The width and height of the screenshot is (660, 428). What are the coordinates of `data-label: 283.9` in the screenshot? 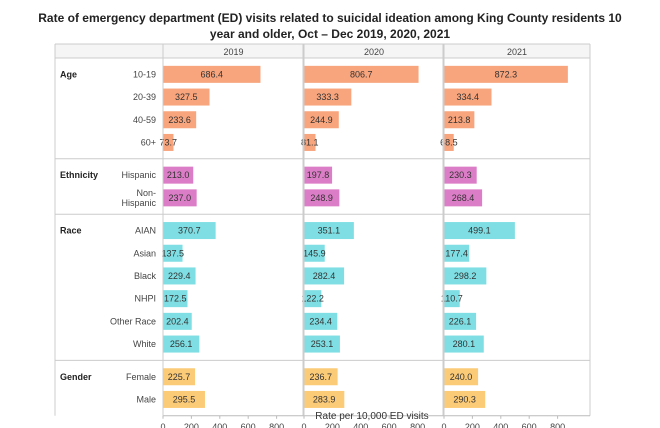 It's located at (324, 399).